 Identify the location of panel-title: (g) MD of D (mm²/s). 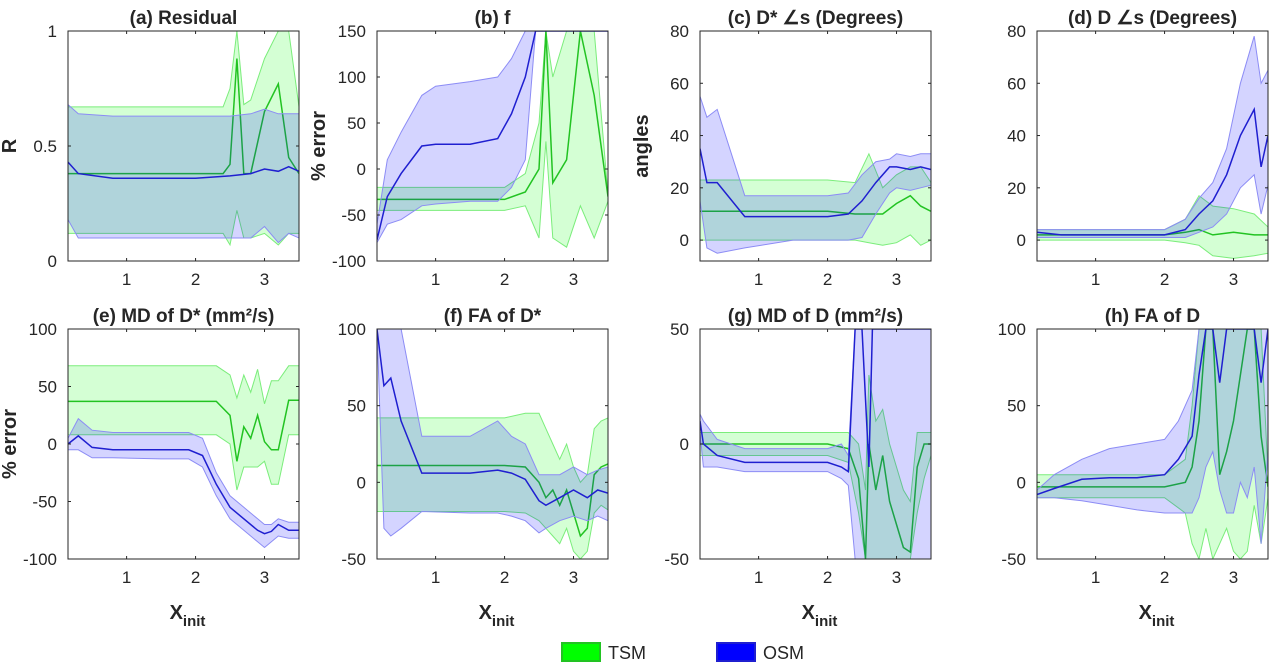
(815, 316).